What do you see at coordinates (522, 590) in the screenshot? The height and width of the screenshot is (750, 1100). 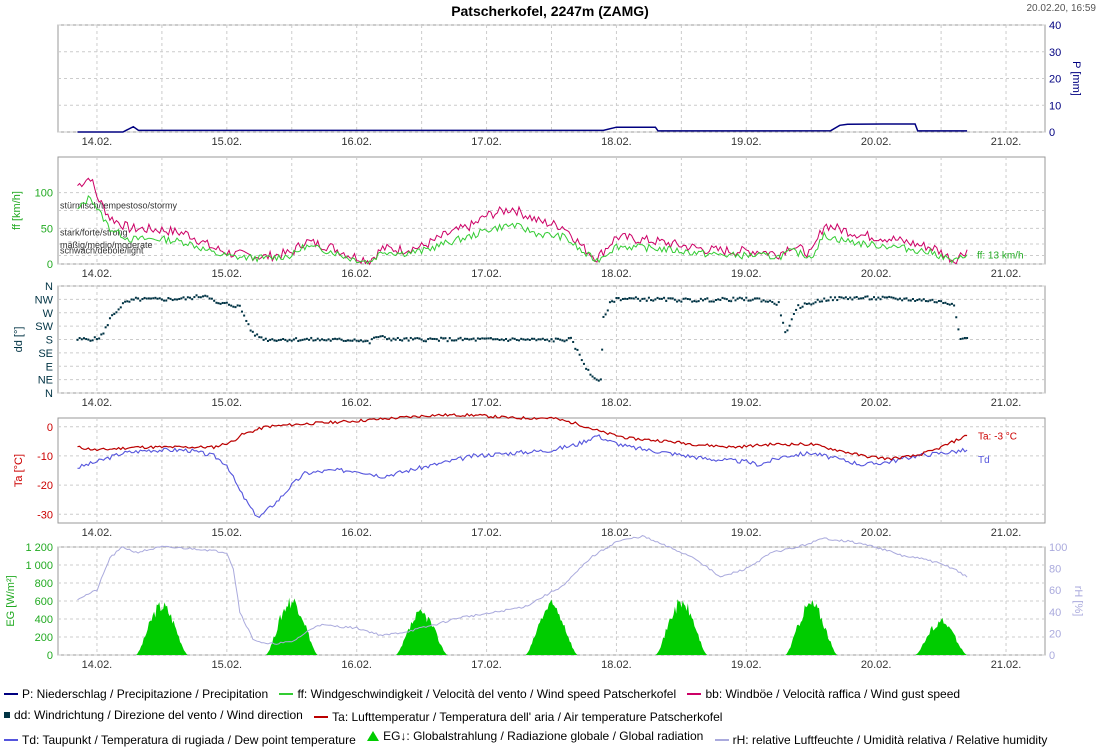 I see `rh-series-line` at bounding box center [522, 590].